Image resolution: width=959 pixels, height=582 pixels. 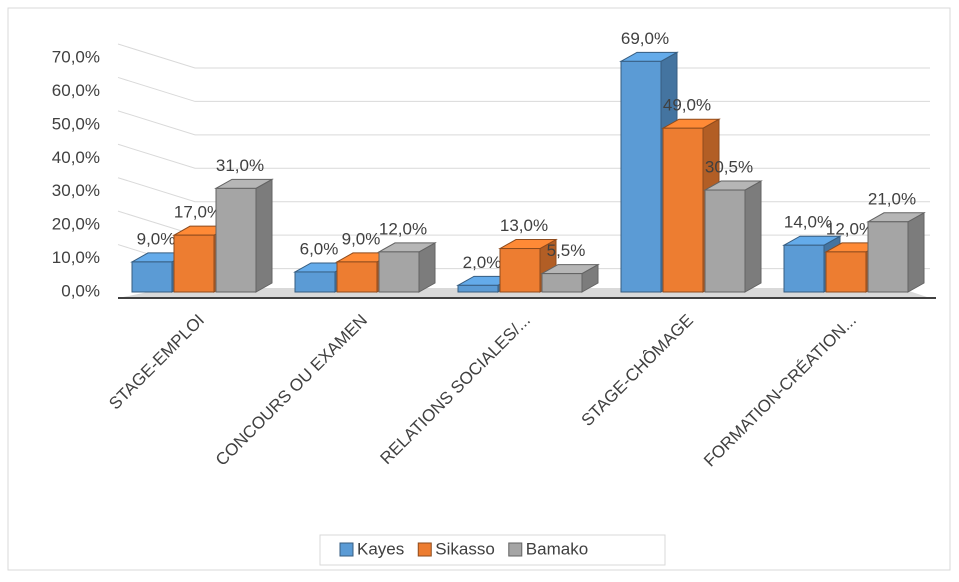 I want to click on y-tick-label: 0,0%, so click(x=80, y=290).